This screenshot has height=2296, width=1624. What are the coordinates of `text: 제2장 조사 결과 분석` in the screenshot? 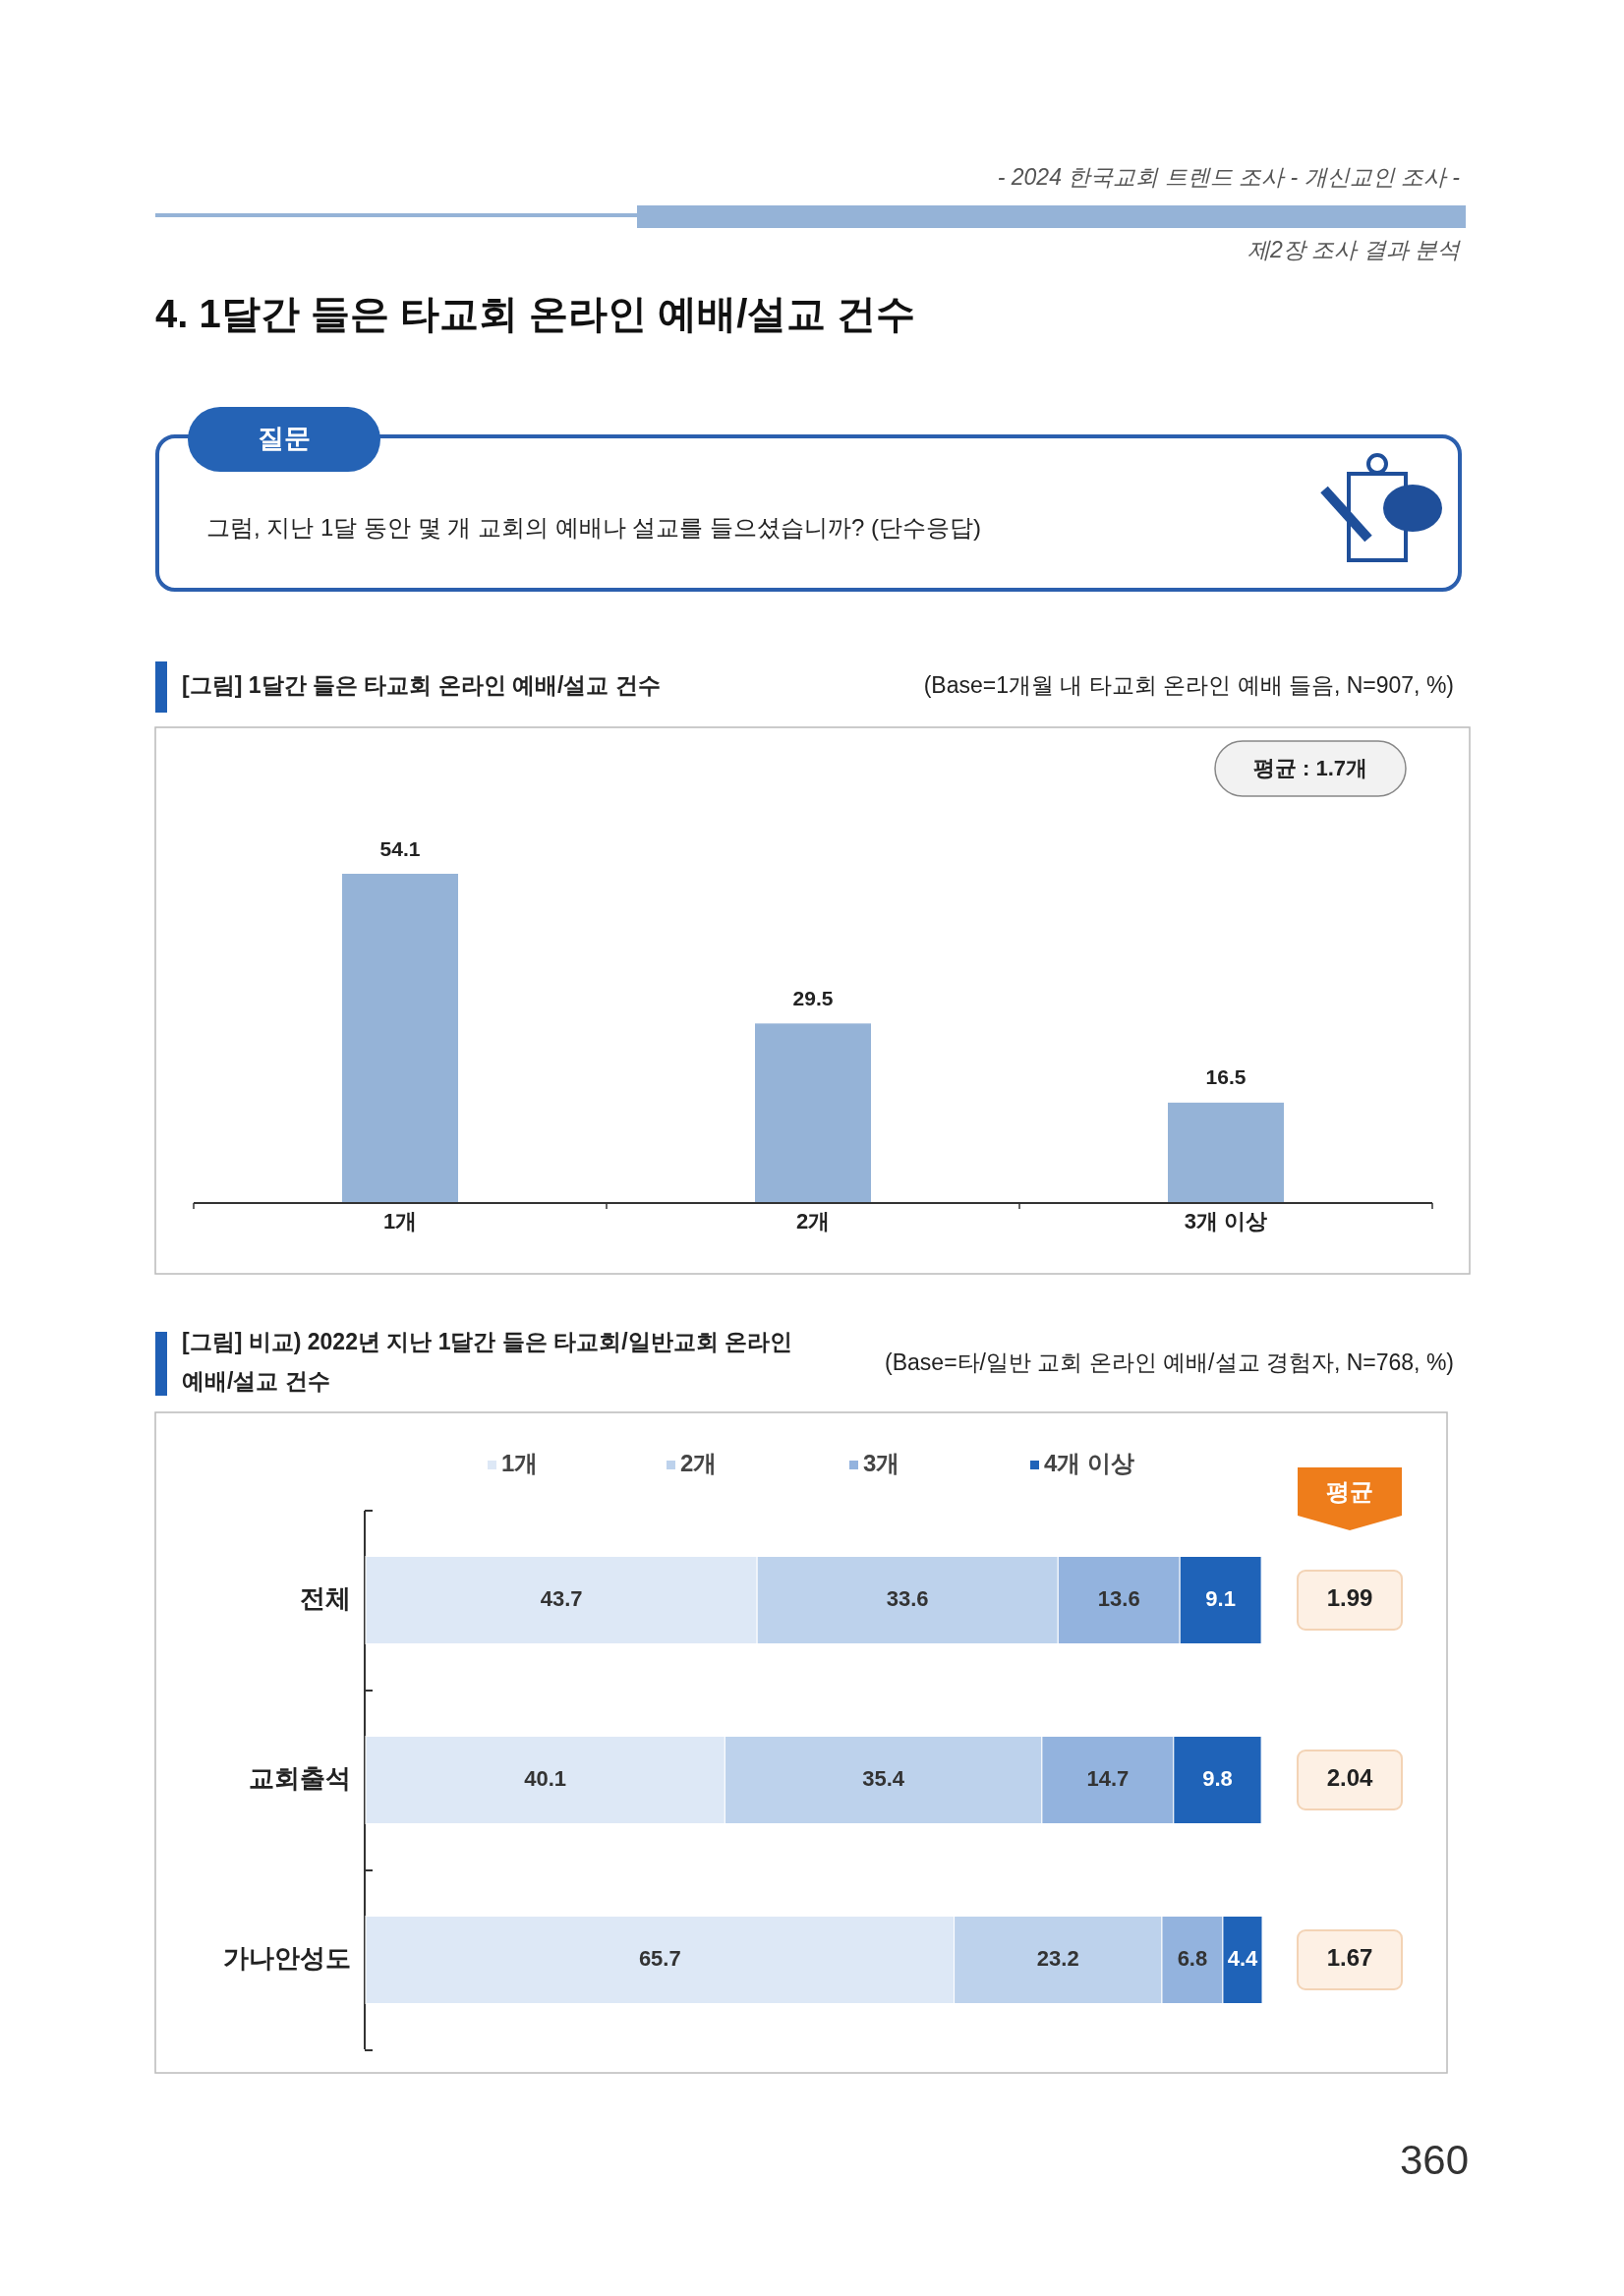 It's located at (1354, 250).